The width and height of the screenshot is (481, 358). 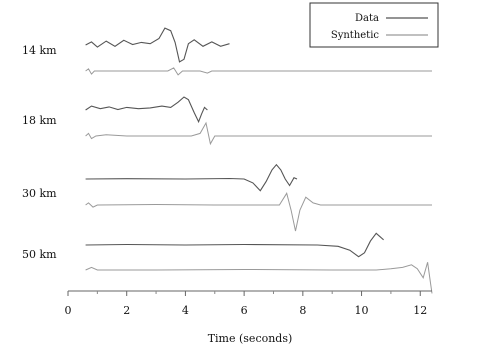 What do you see at coordinates (362, 310) in the screenshot?
I see `x-tick-label: 10` at bounding box center [362, 310].